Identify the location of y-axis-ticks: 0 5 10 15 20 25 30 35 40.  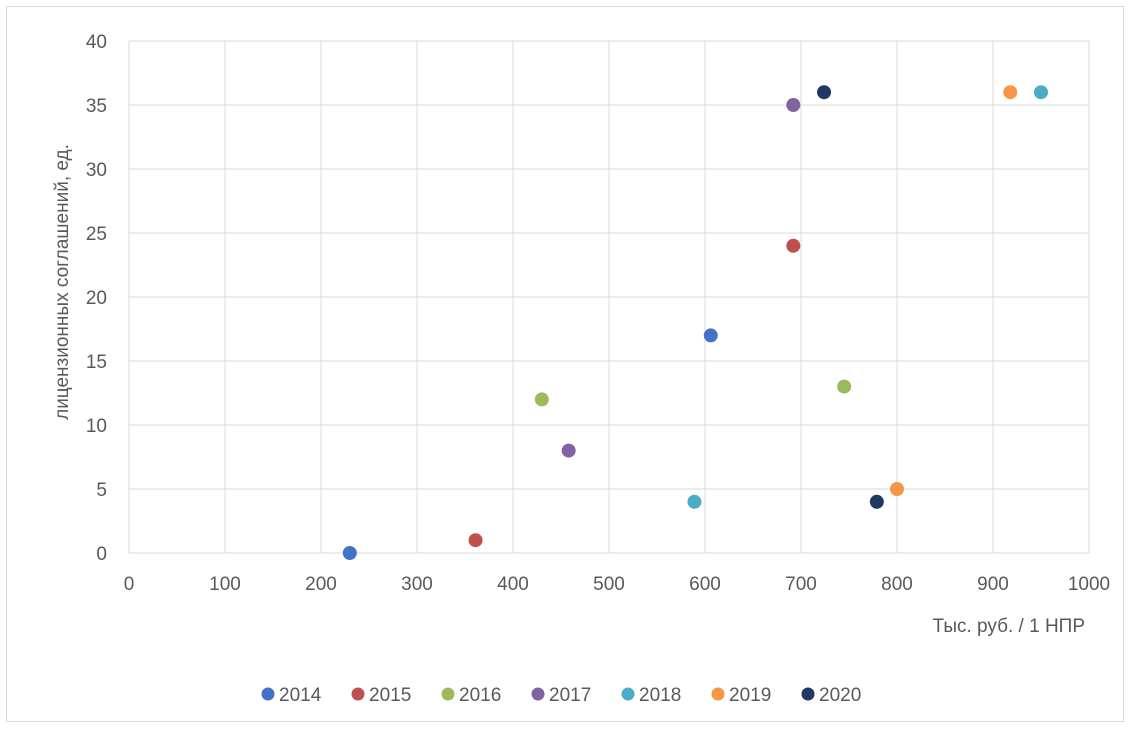
(96, 298).